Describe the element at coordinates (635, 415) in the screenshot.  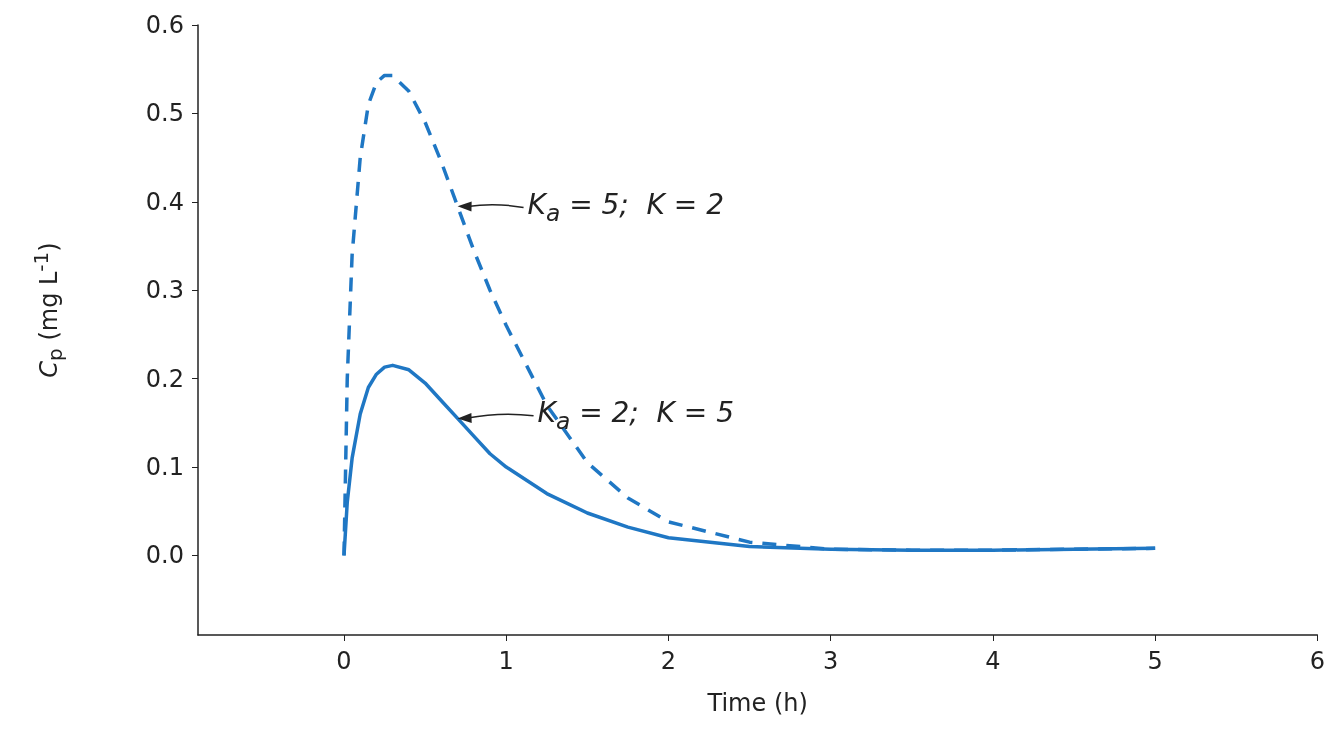
I see `annotation: K$_{a}$ = 2; K = 5` at that location.